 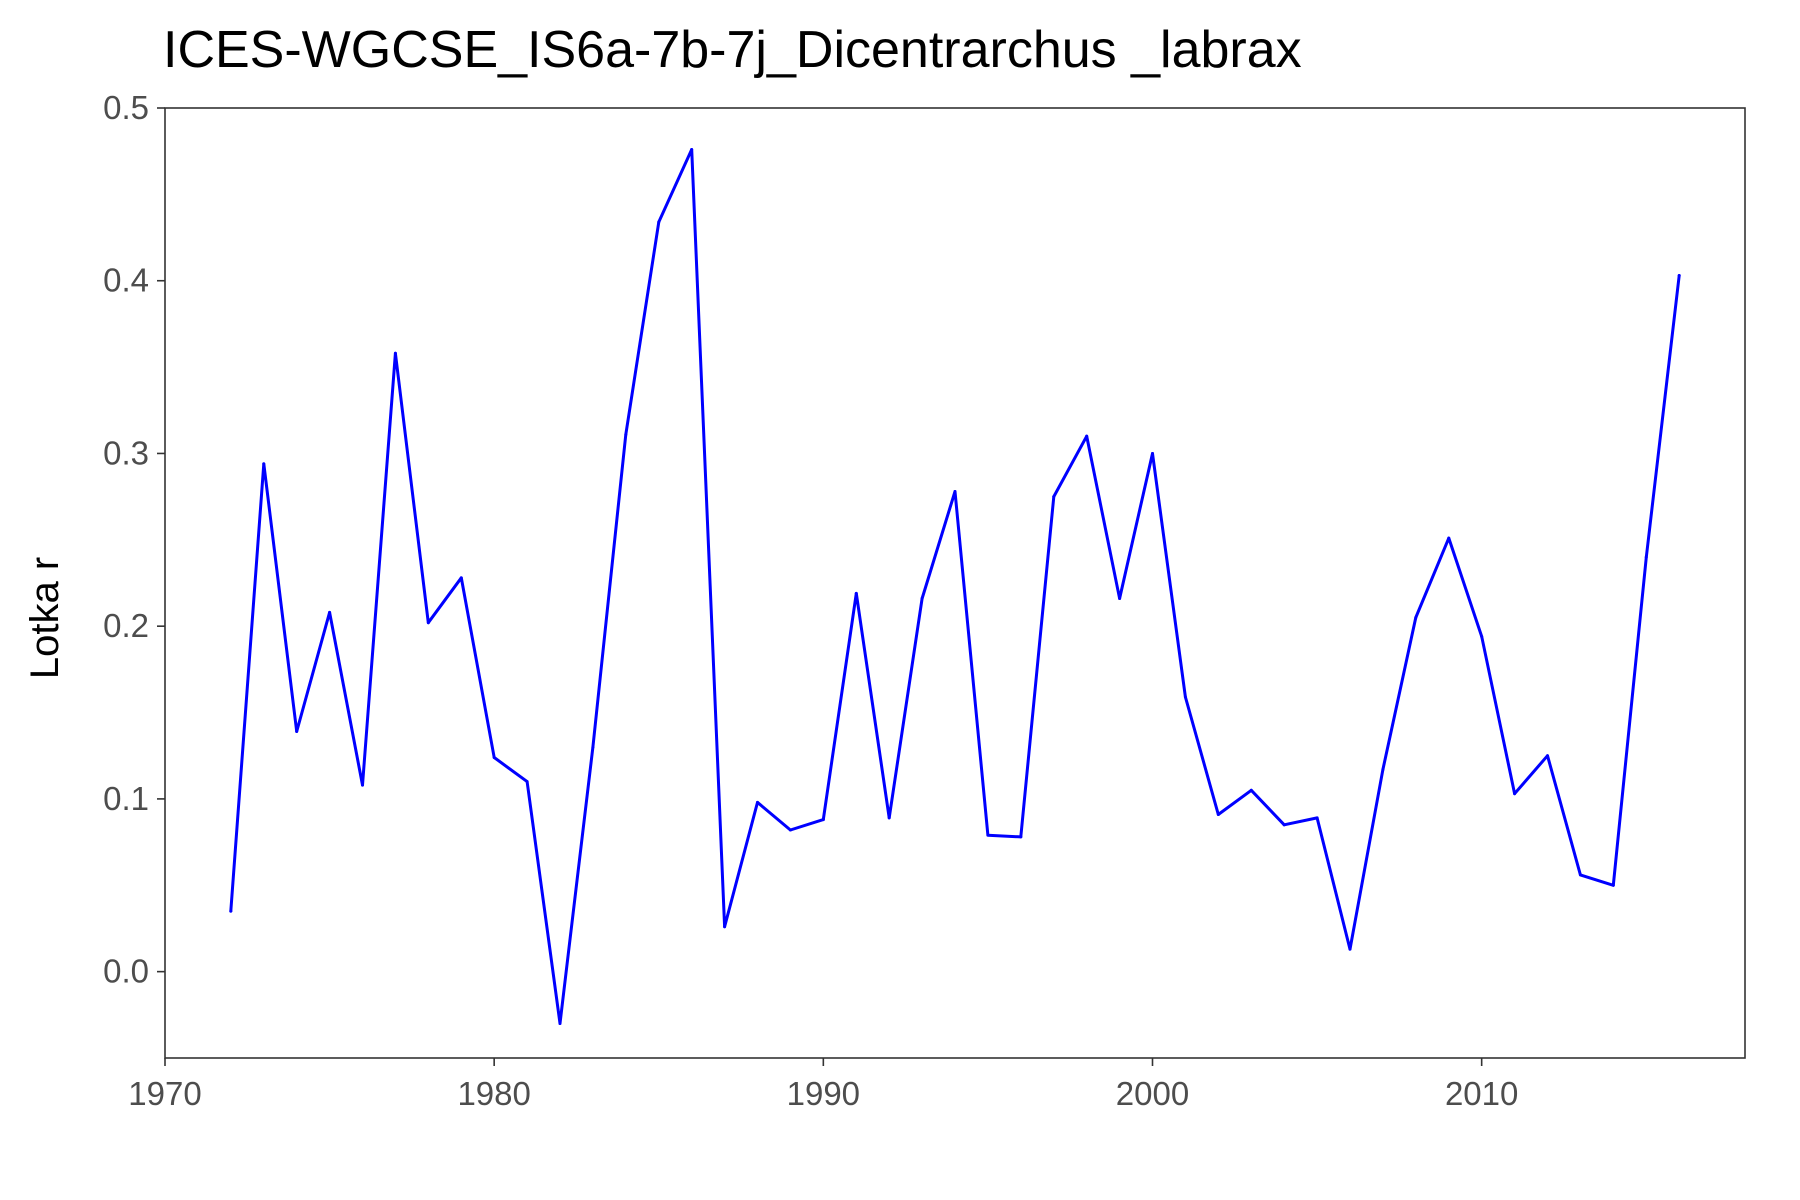 I want to click on x-tick-label: 2010, so click(x=1481, y=1093).